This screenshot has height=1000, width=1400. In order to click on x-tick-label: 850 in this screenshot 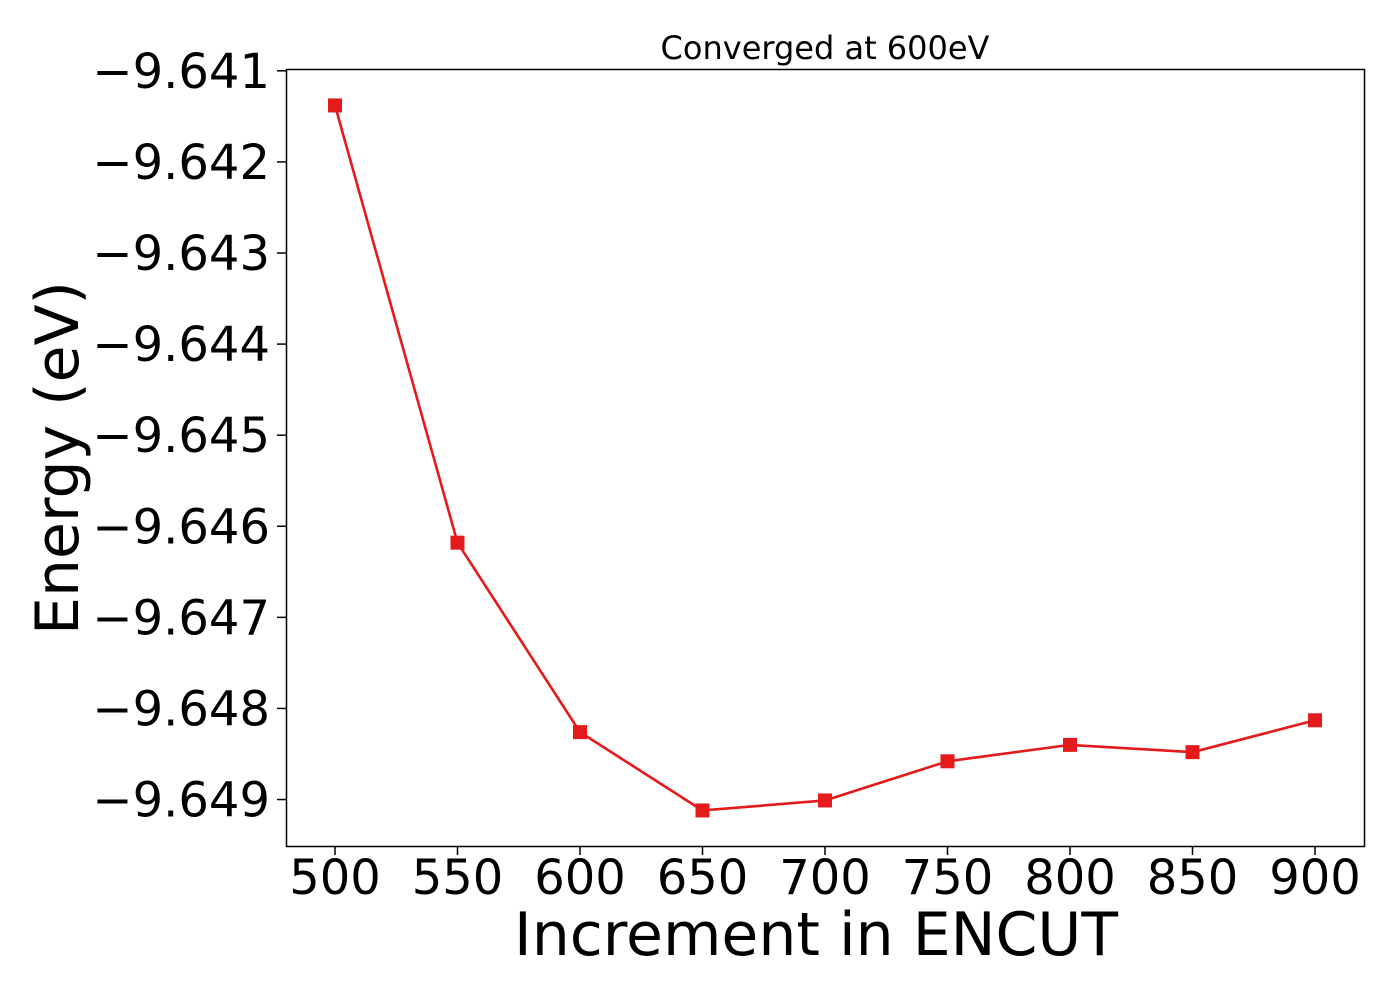, I will do `click(1193, 878)`.